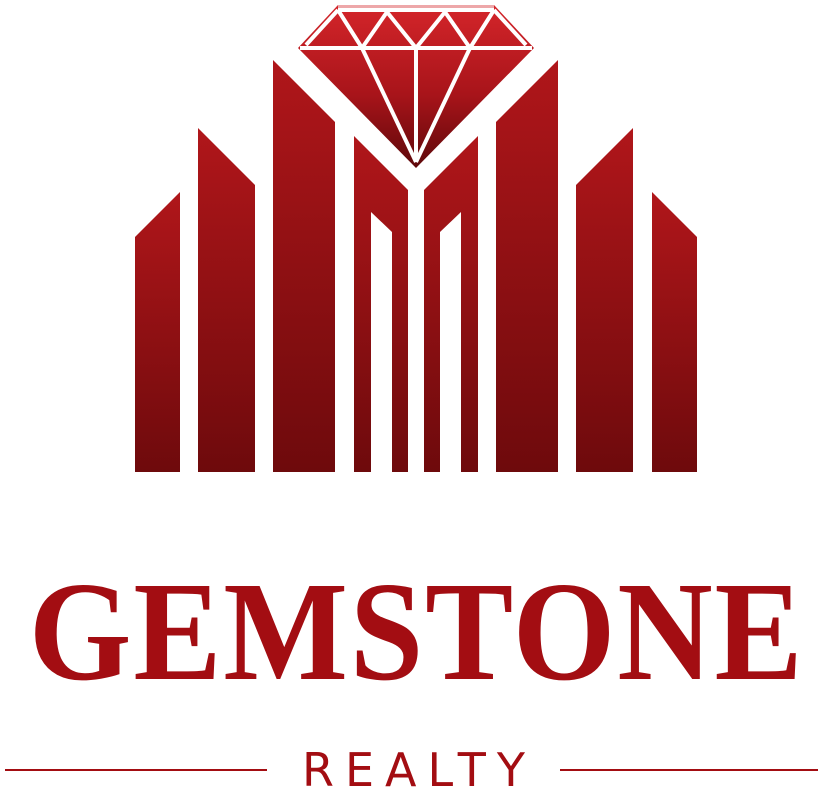 Image resolution: width=823 pixels, height=807 pixels. Describe the element at coordinates (136, 770) in the screenshot. I see `divider-left` at that location.